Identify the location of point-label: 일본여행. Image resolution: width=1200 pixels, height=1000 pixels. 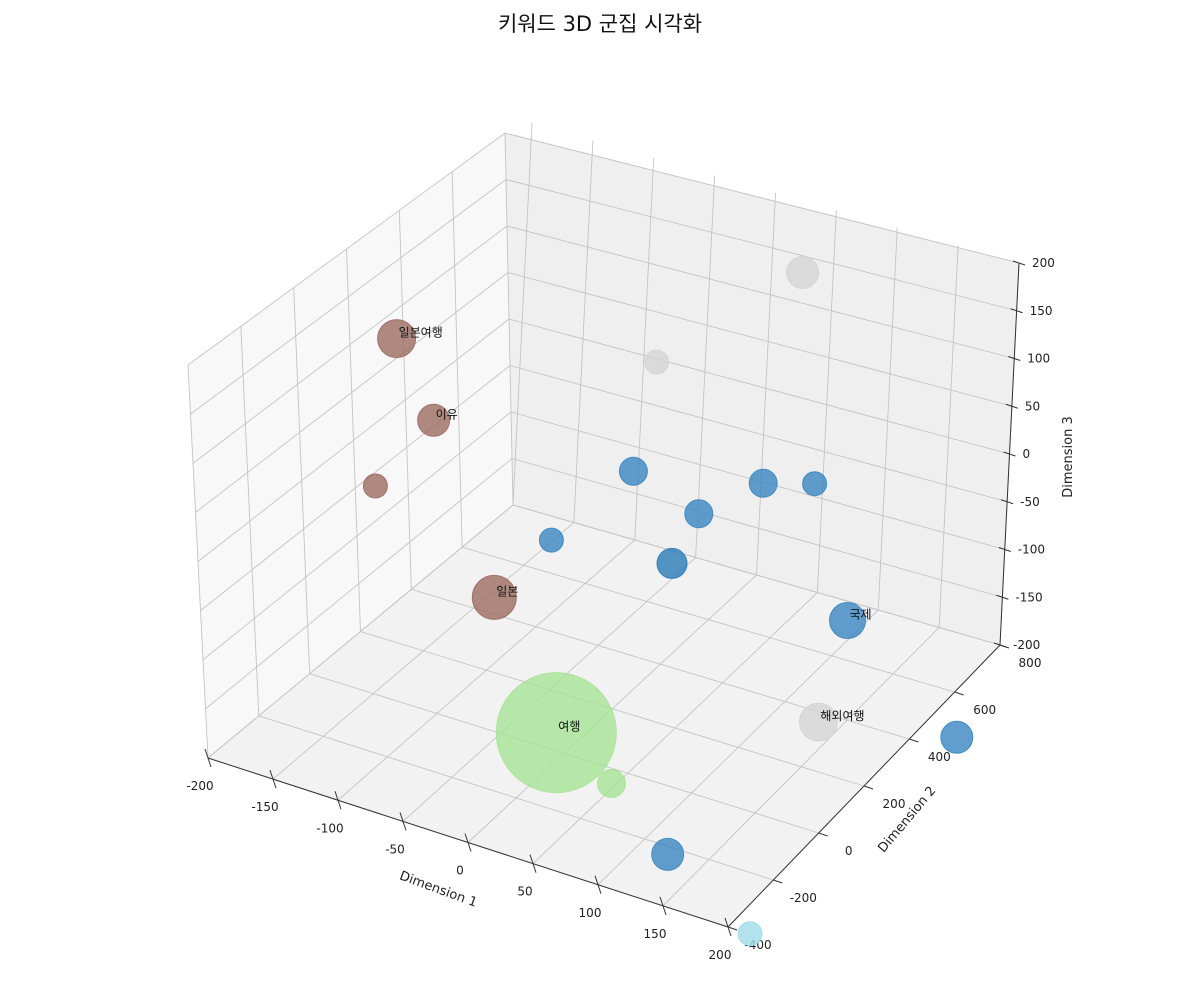
(421, 332).